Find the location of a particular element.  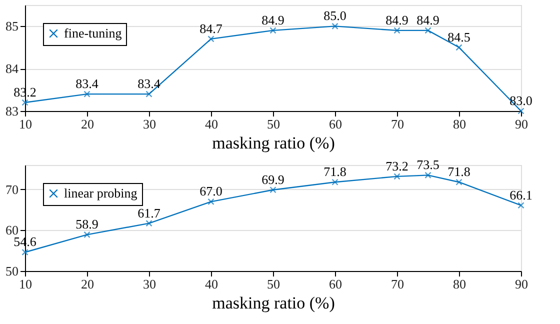

y-tick-label: 84 is located at coordinates (12, 68).